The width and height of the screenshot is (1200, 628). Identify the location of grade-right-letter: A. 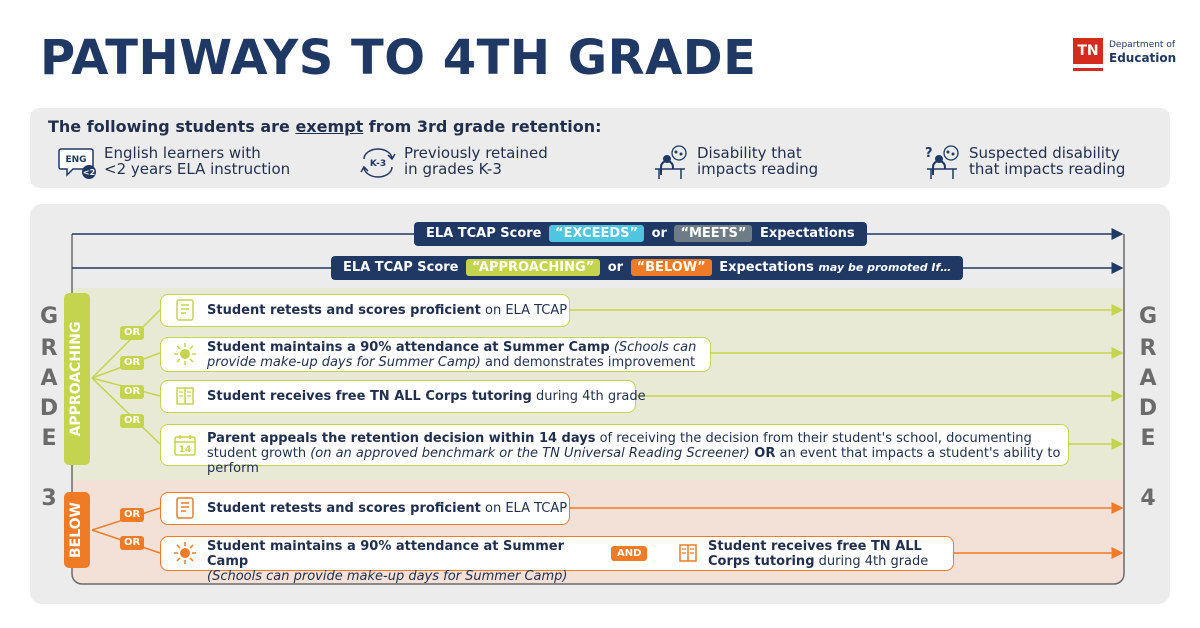
(1148, 378).